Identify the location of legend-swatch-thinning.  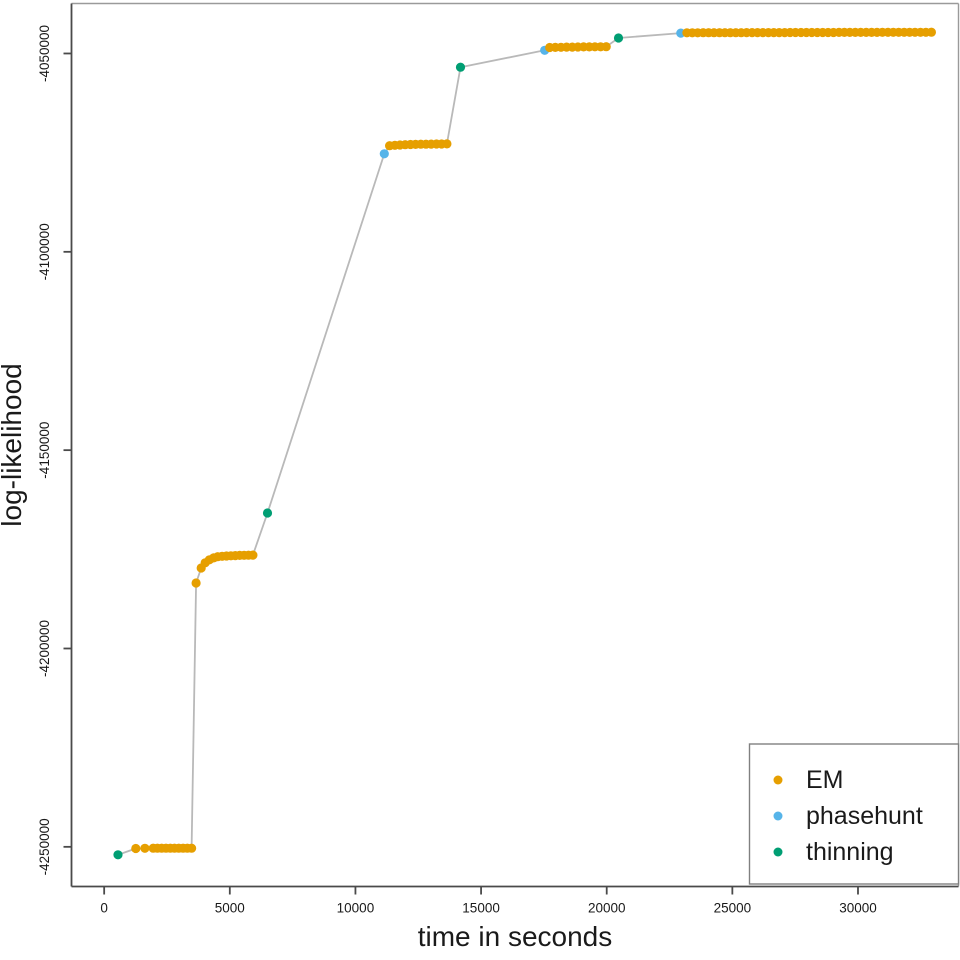
(778, 852).